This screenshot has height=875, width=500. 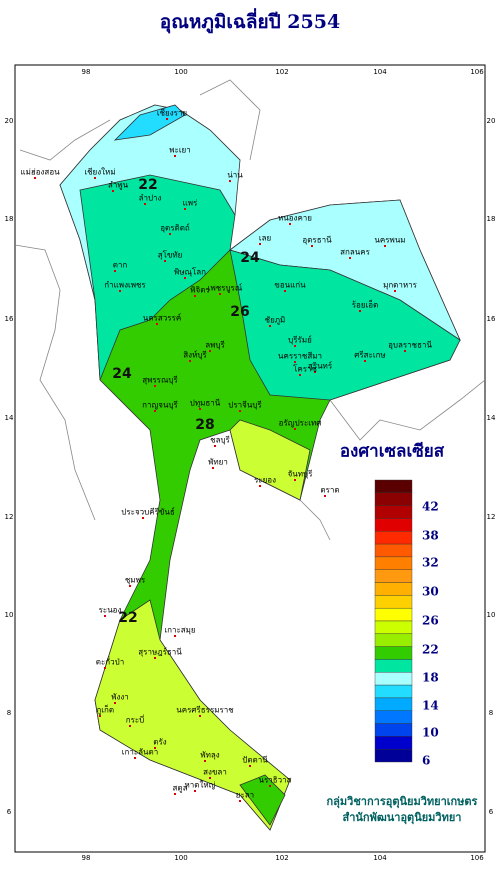 What do you see at coordinates (190, 272) in the screenshot?
I see `place-label: พิษณุโลก` at bounding box center [190, 272].